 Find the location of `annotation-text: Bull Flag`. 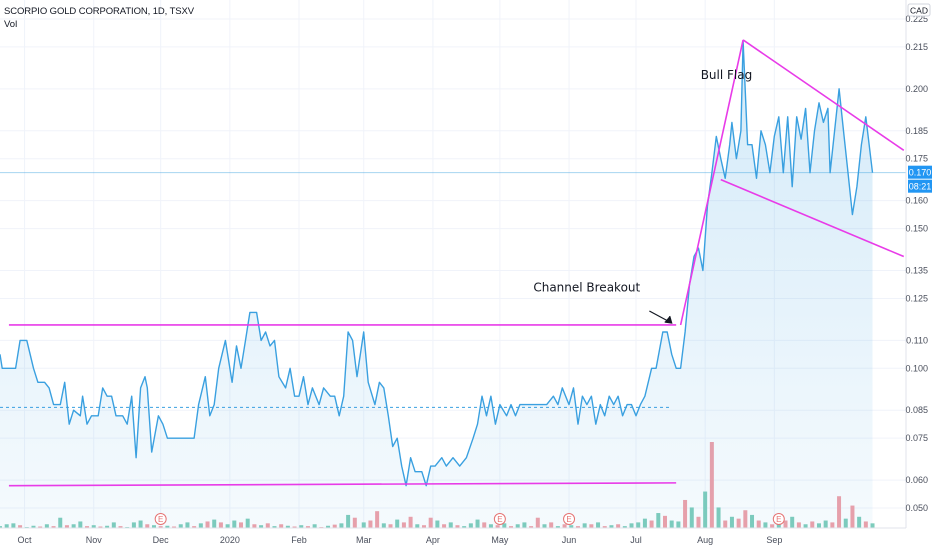

annotation-text: Bull Flag is located at coordinates (727, 75).